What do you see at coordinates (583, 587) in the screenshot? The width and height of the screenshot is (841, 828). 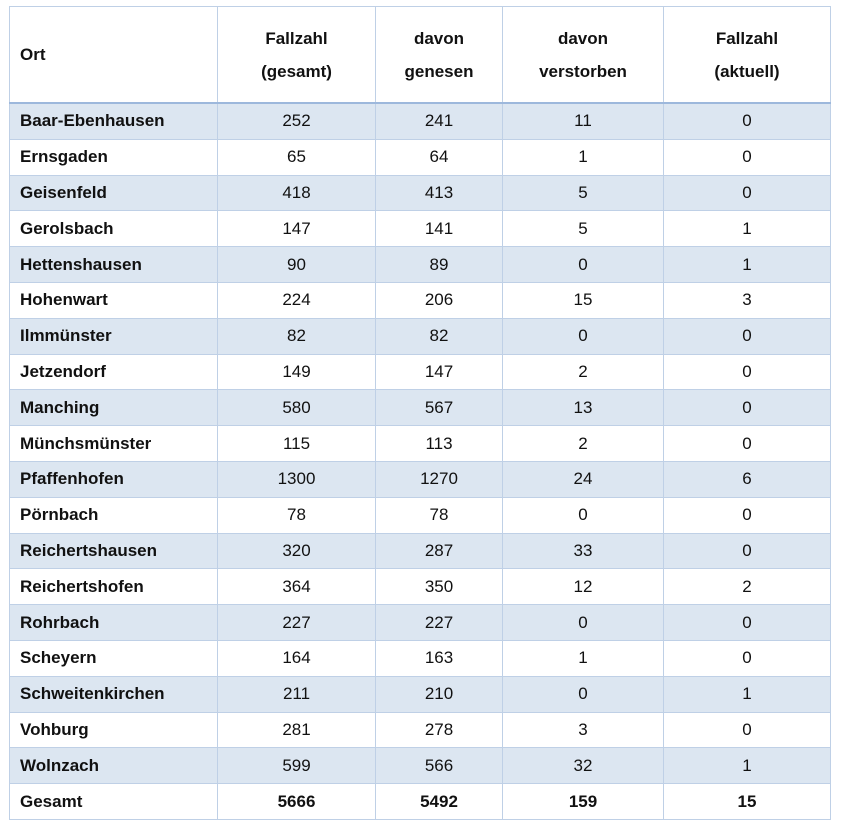 I see `cell-davon-verstorben: 12` at bounding box center [583, 587].